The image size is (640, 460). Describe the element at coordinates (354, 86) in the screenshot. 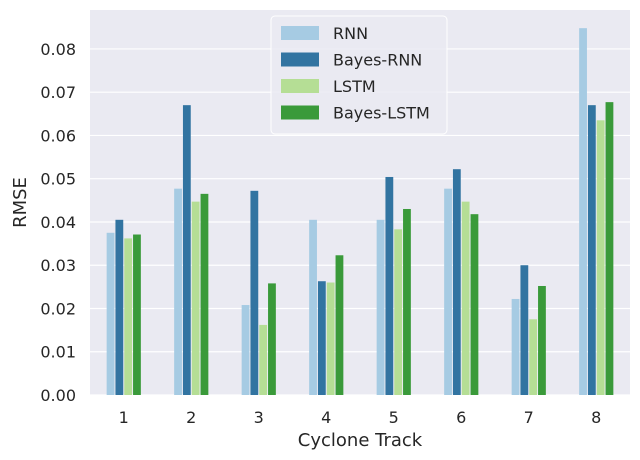

I see `legend-label: LSTM` at that location.